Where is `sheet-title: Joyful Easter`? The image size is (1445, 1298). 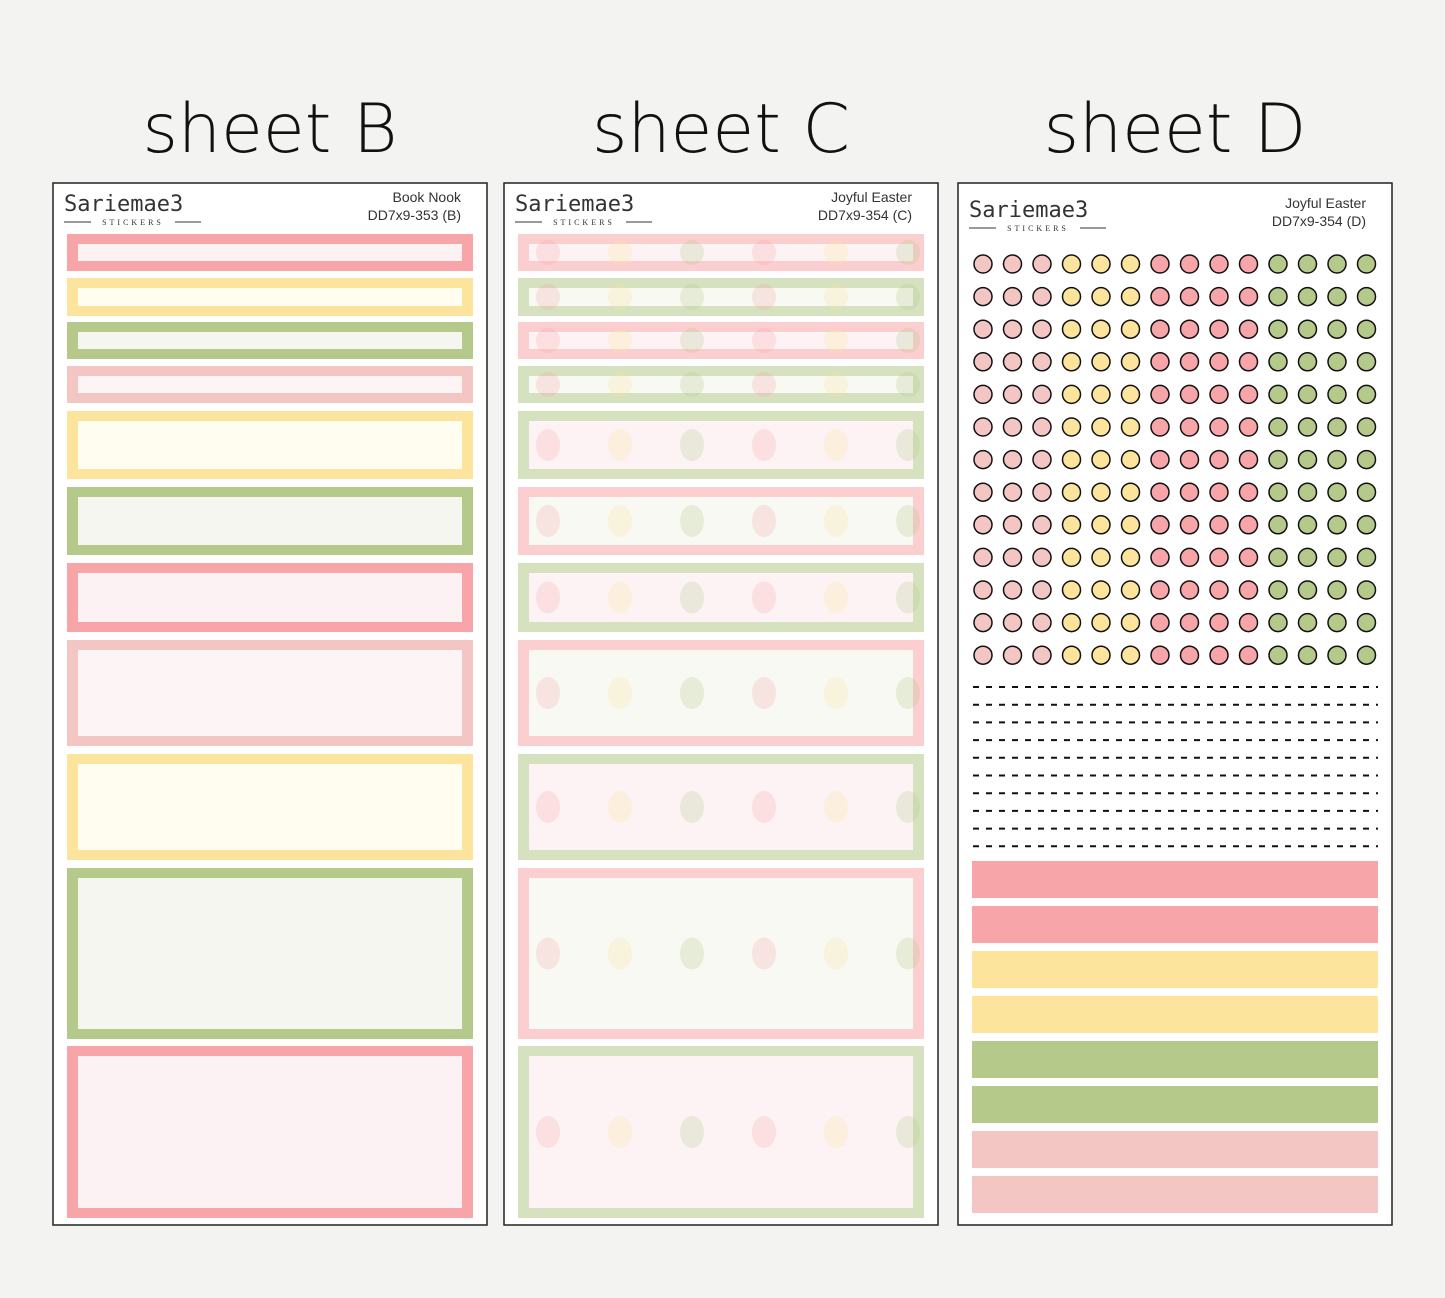
sheet-title: Joyful Easter is located at coordinates (871, 197).